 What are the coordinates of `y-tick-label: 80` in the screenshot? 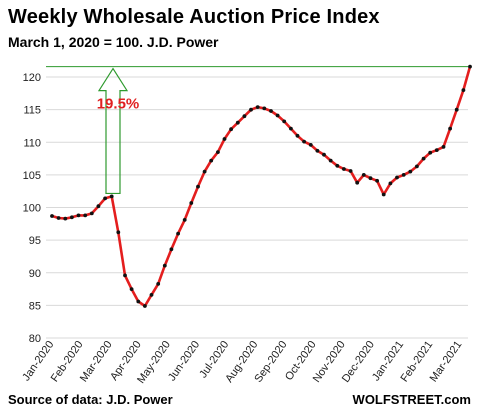 It's located at (35, 339).